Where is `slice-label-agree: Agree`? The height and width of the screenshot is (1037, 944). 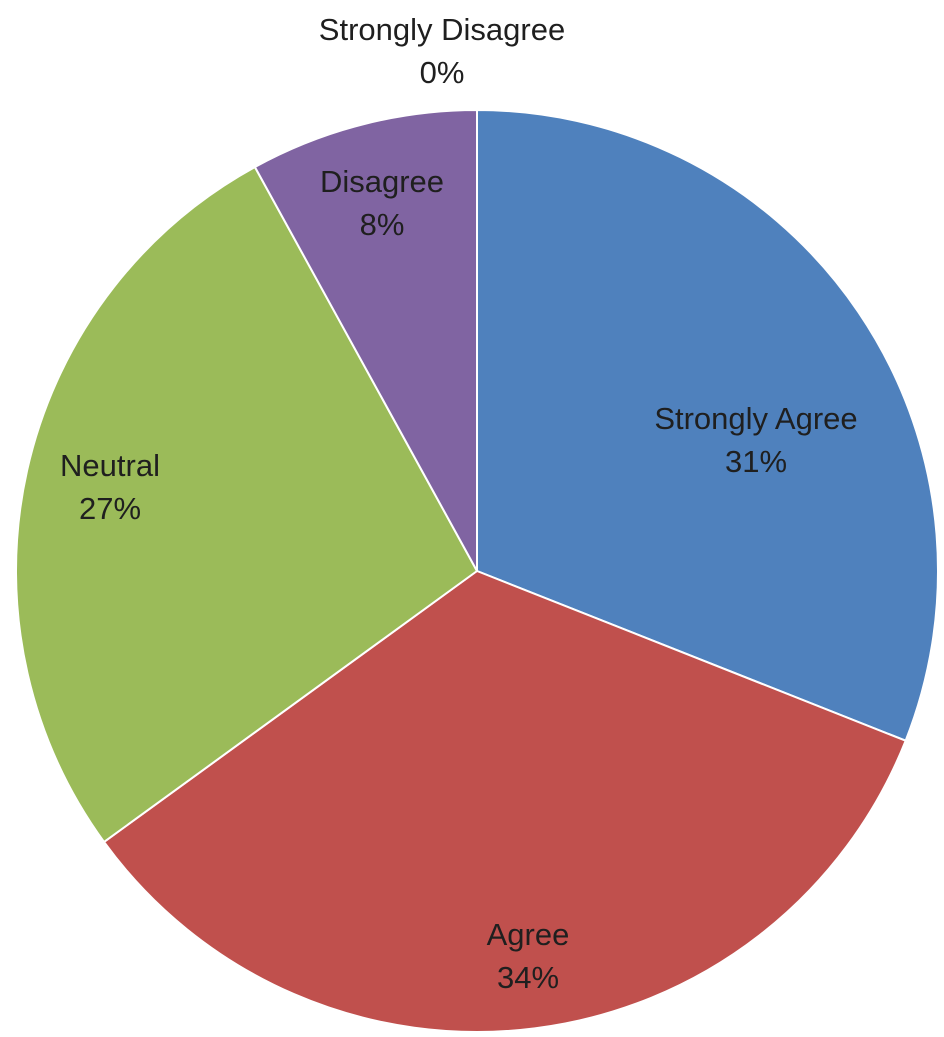 slice-label-agree: Agree is located at coordinates (528, 934).